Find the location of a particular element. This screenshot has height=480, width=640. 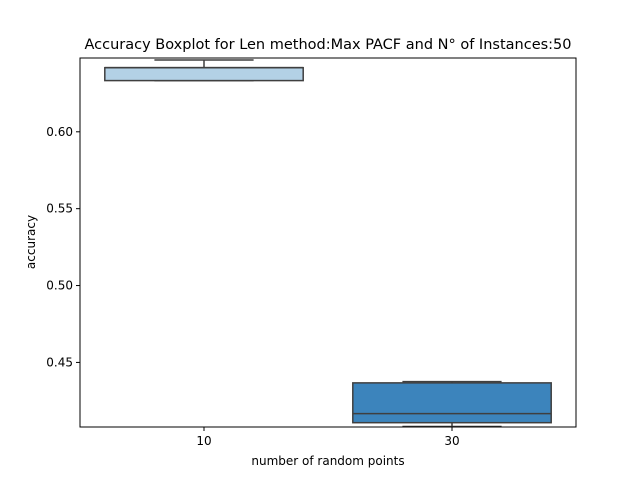

x-tick-label: 30 is located at coordinates (451, 441).